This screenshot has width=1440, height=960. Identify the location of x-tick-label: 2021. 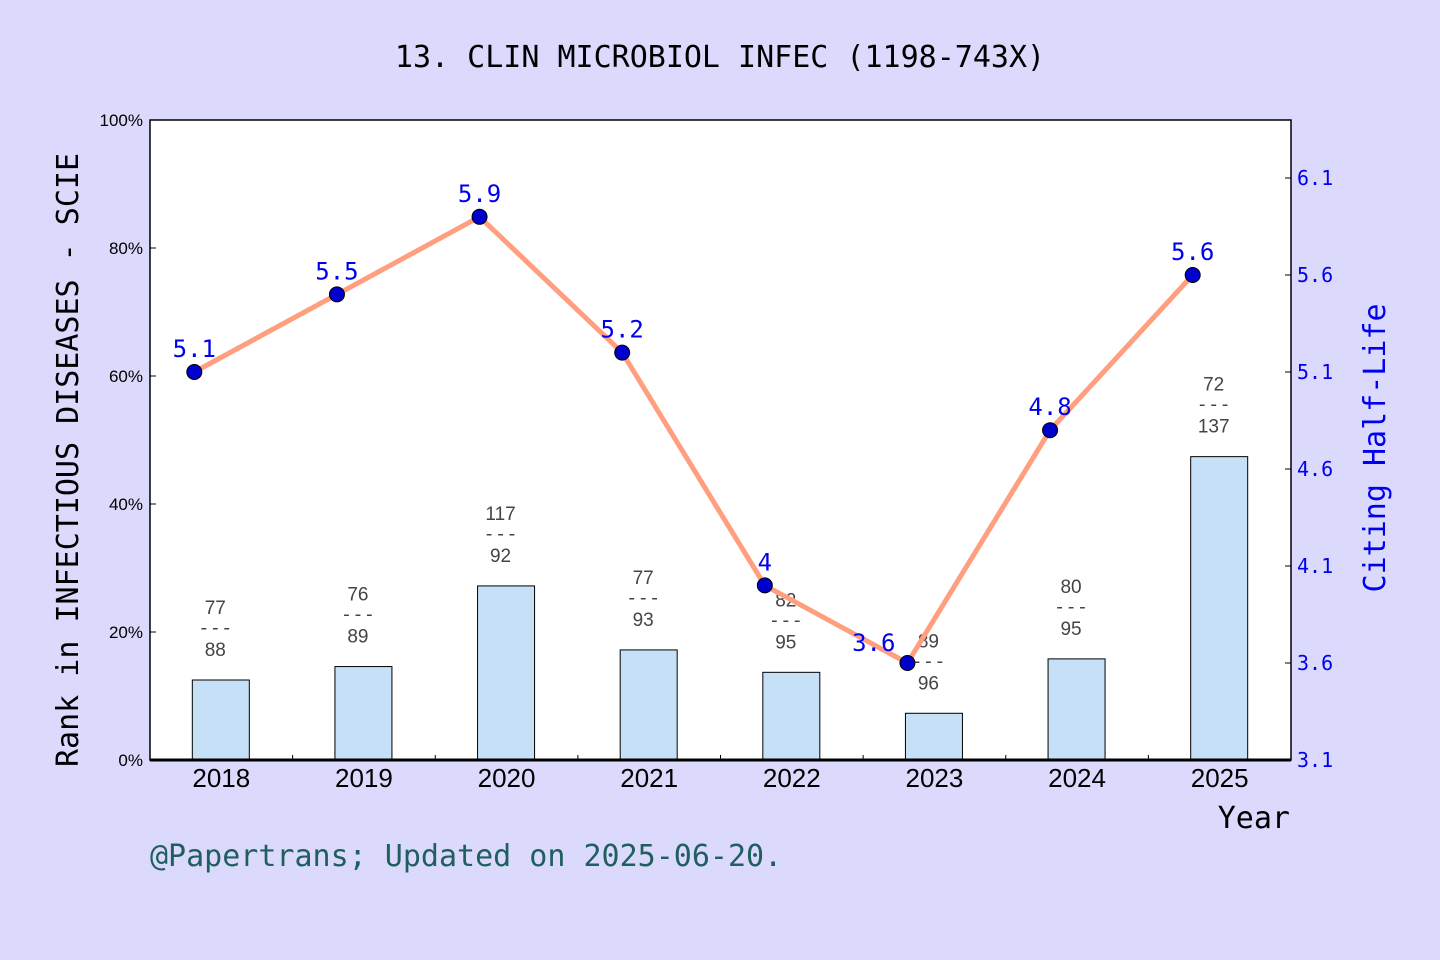
(649, 778).